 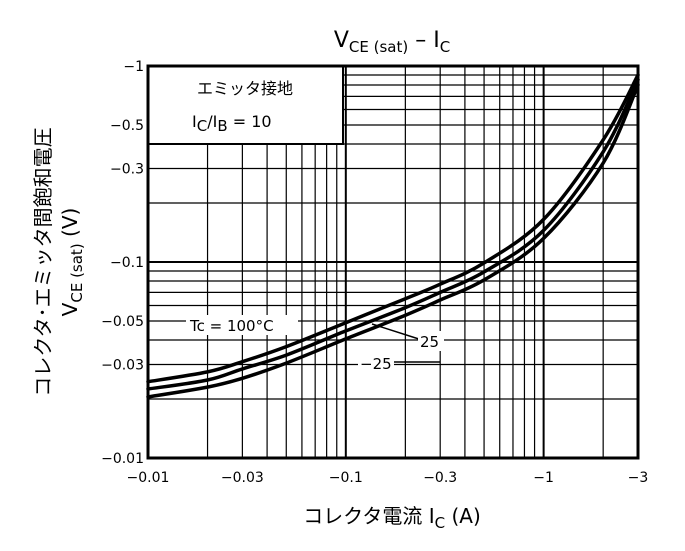 I want to click on title-suffix-sub: C, so click(x=445, y=47).